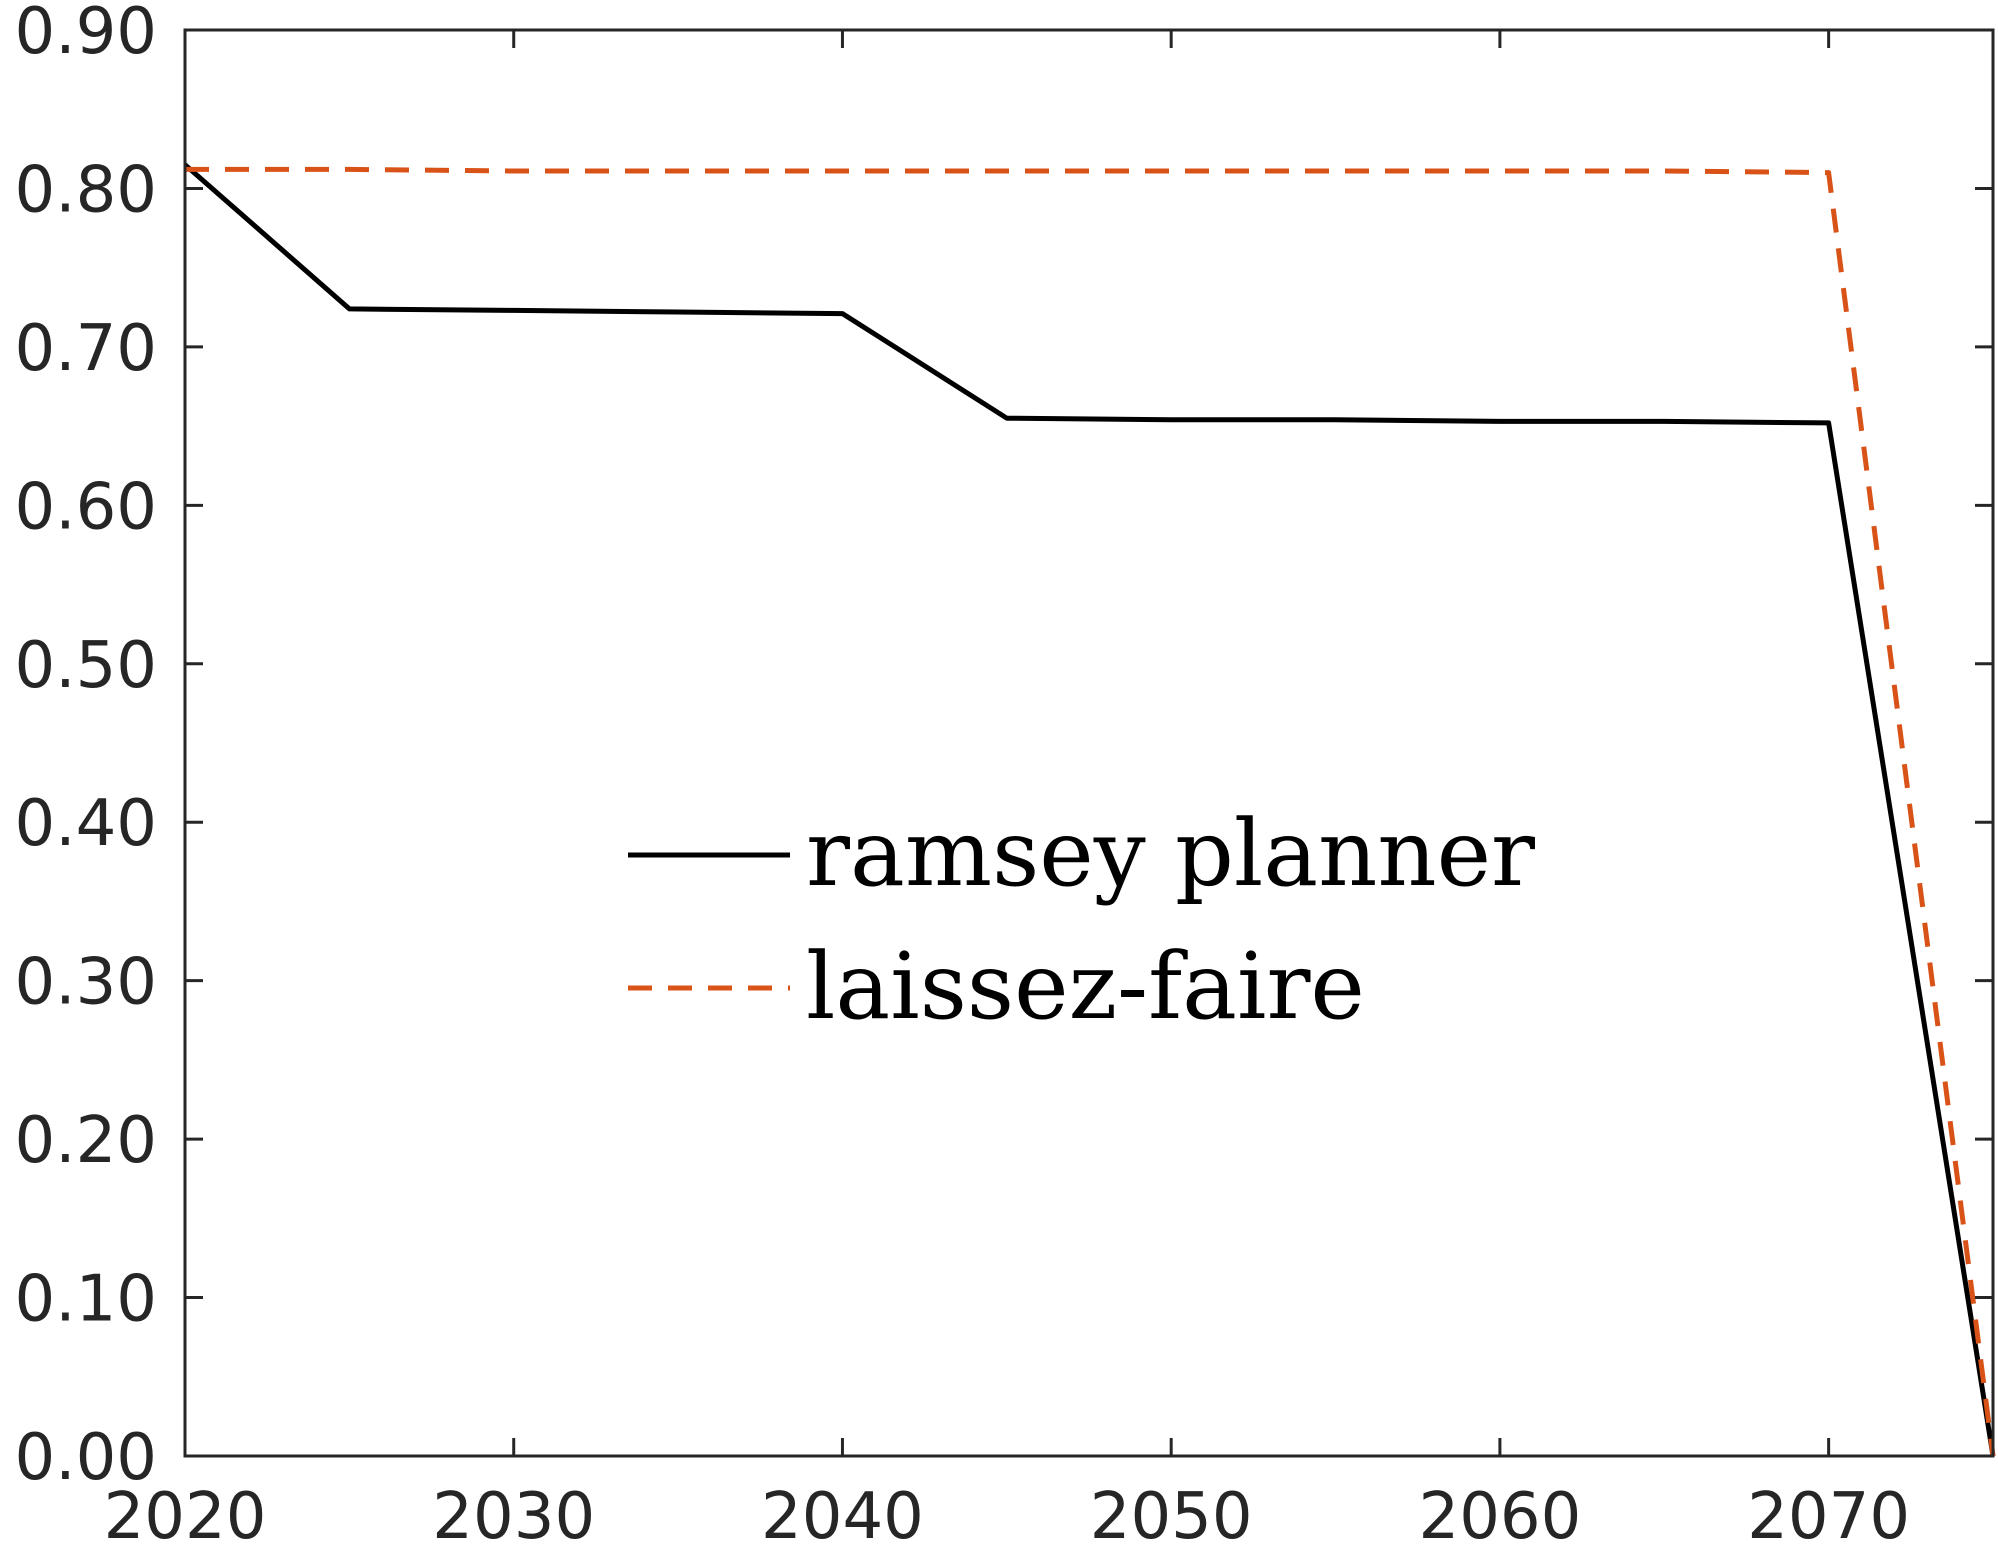 The width and height of the screenshot is (1998, 1554). I want to click on y-tick-label: 0.80, so click(86, 190).